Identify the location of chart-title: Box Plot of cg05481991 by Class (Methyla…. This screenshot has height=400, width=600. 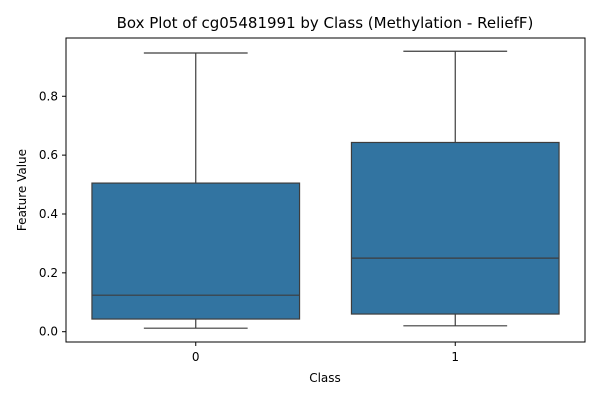
(325, 23).